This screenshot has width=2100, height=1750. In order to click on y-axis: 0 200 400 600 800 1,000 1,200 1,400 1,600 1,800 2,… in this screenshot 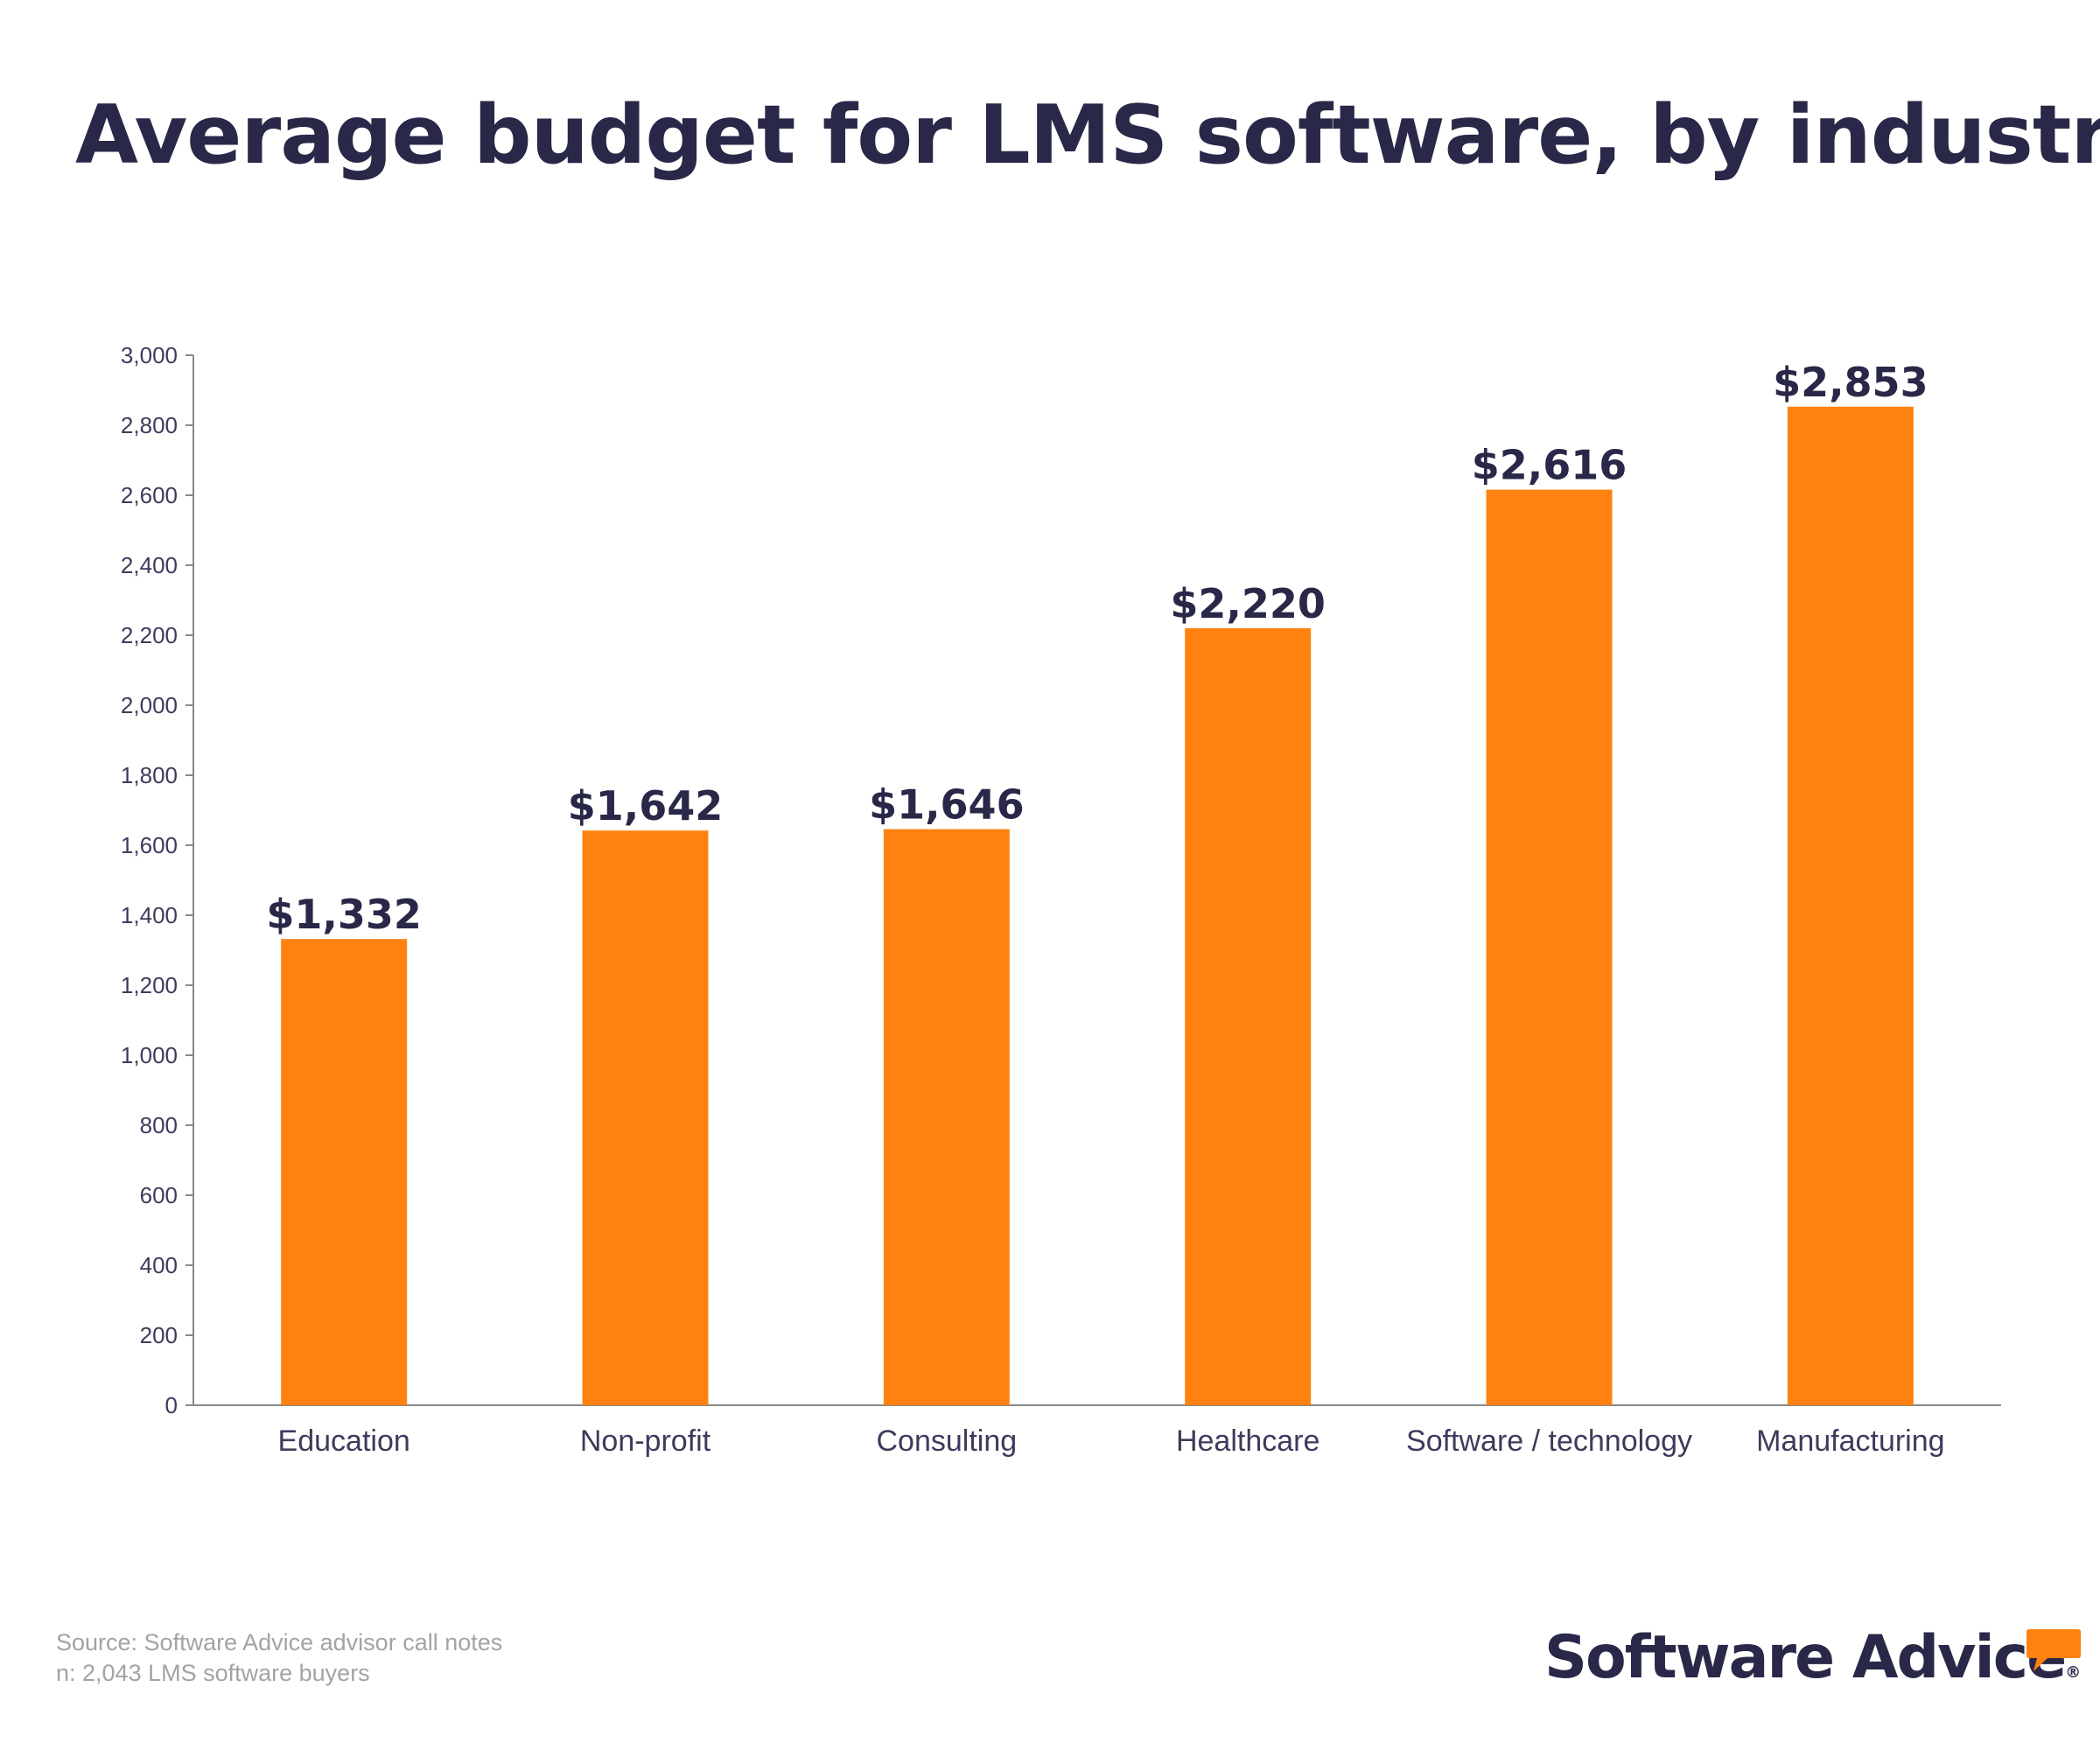, I will do `click(157, 880)`.